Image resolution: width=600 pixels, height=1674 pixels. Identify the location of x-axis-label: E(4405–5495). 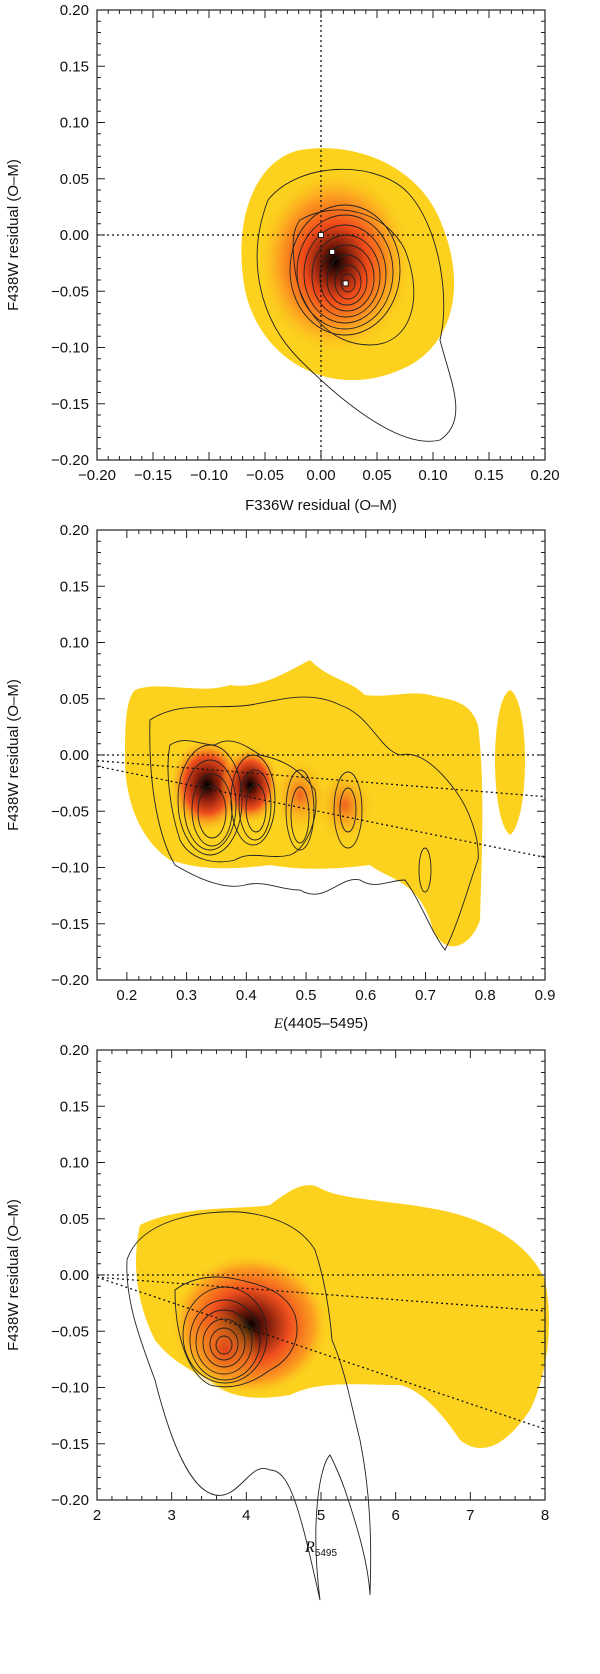
(320, 1023).